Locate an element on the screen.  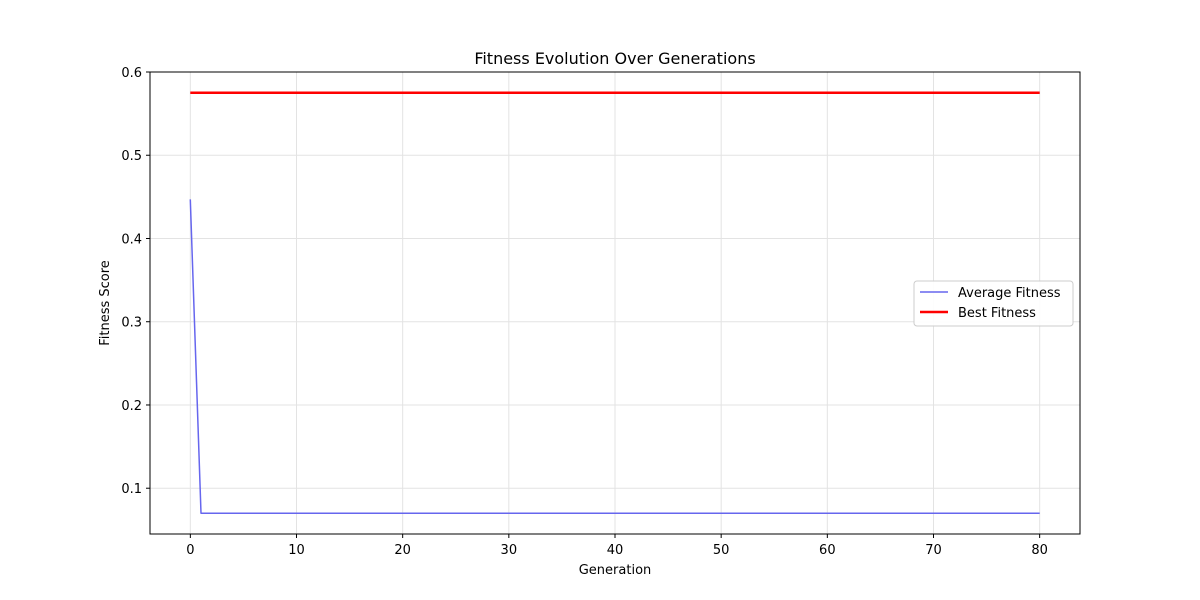
x-tick-label: 50 is located at coordinates (721, 550).